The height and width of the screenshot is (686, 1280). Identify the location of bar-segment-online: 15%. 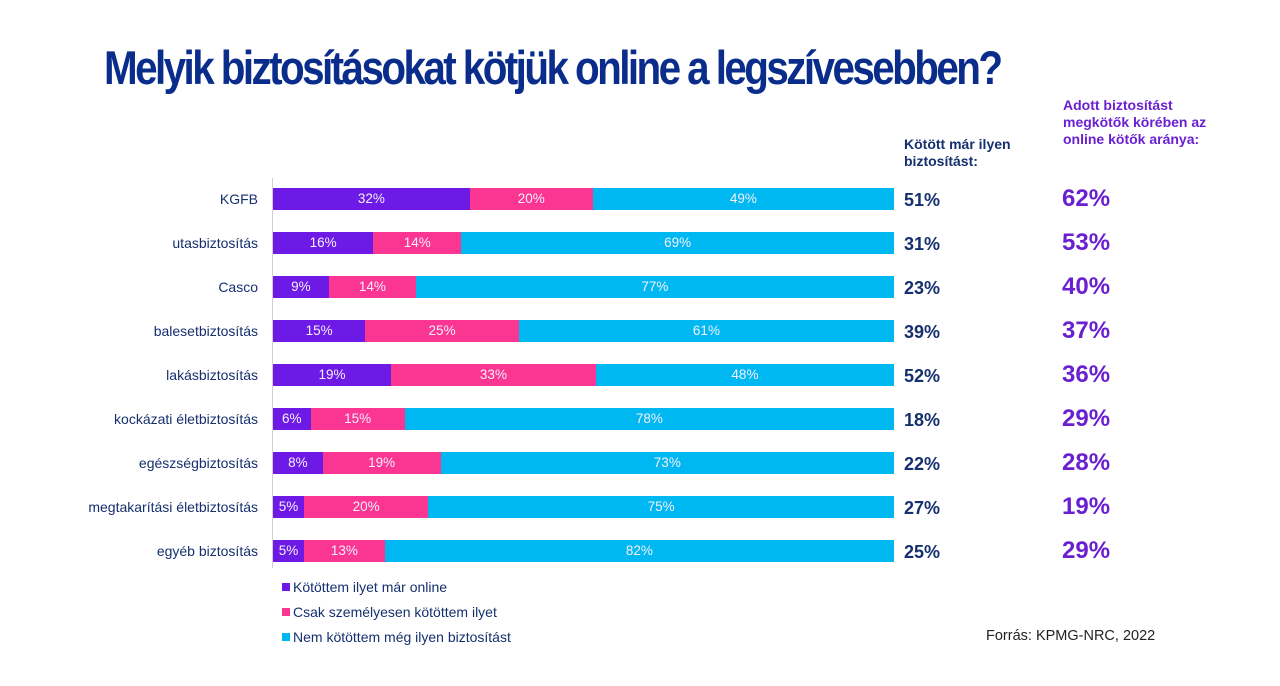
(319, 331).